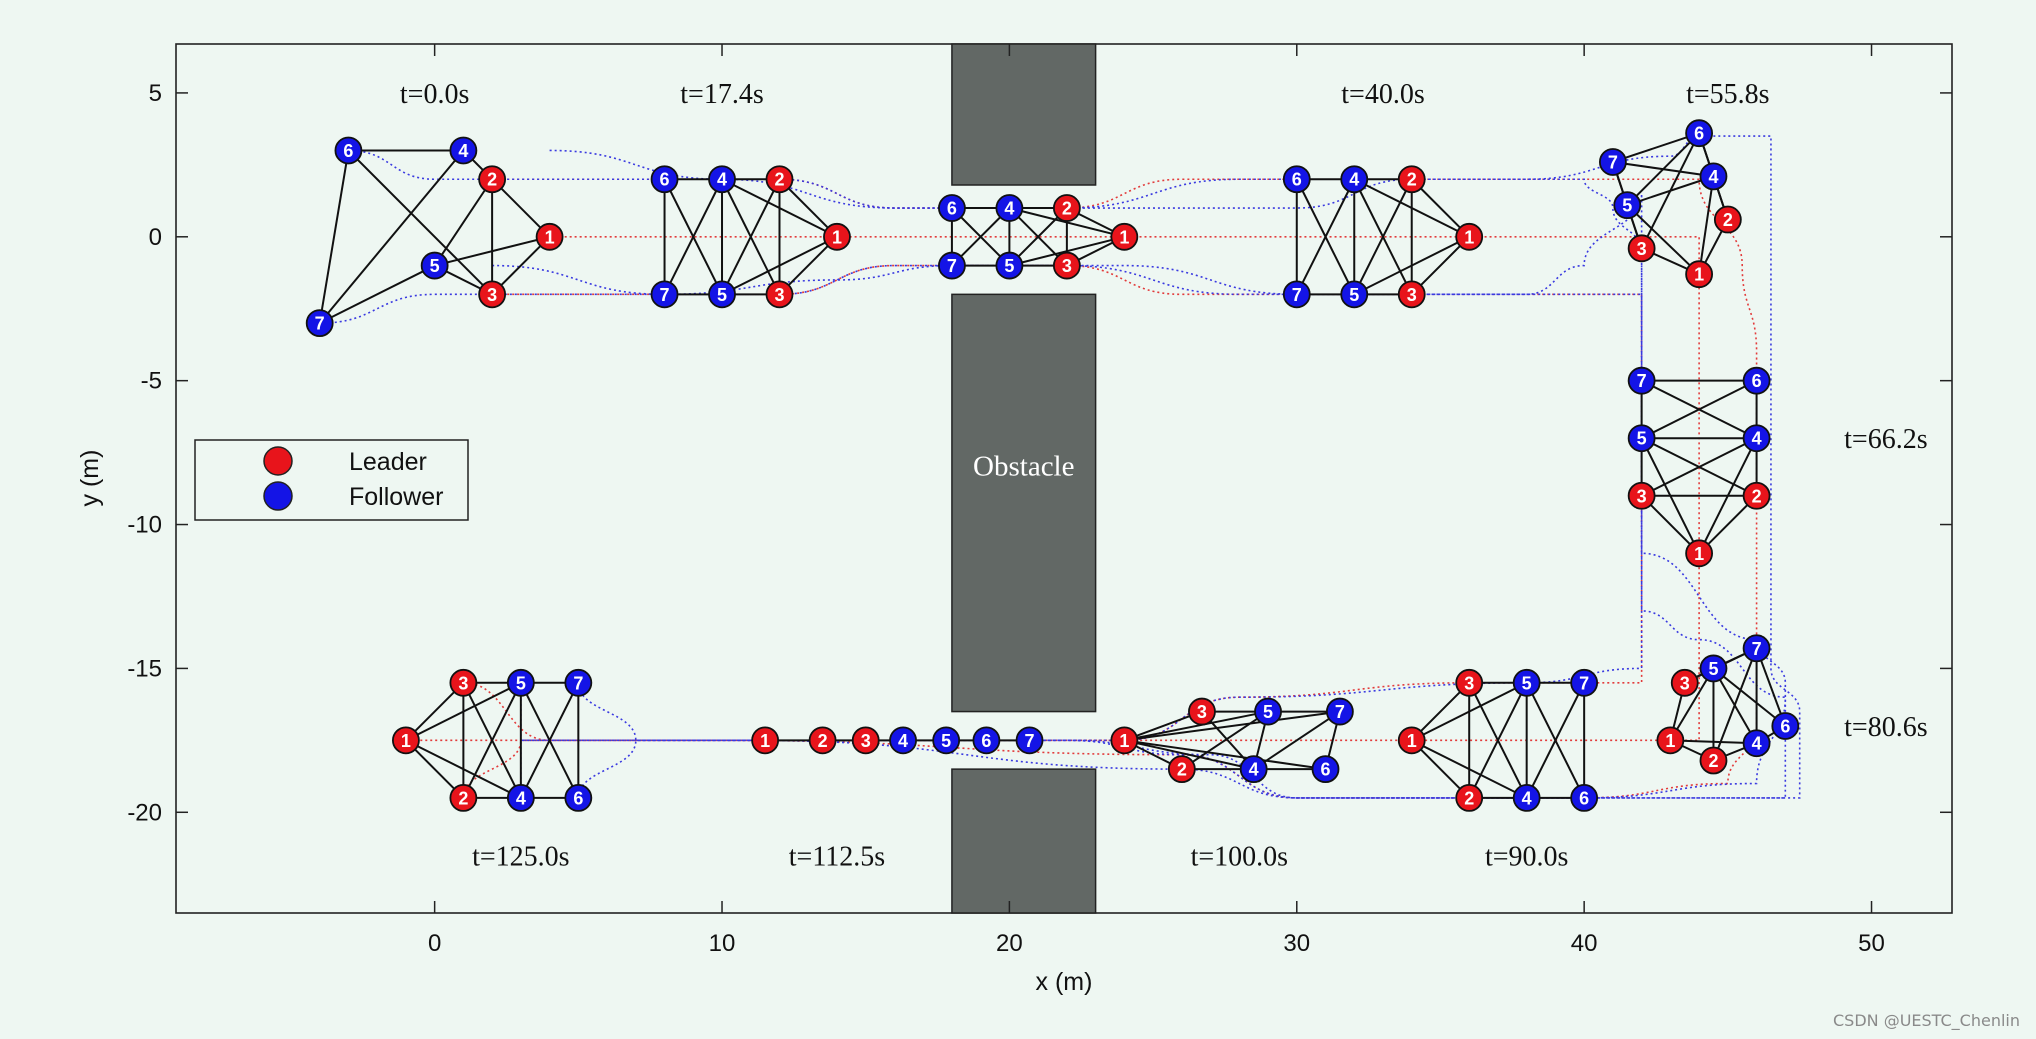 Image resolution: width=2036 pixels, height=1039 pixels. What do you see at coordinates (388, 462) in the screenshot?
I see `legend-leader-label: Leader` at bounding box center [388, 462].